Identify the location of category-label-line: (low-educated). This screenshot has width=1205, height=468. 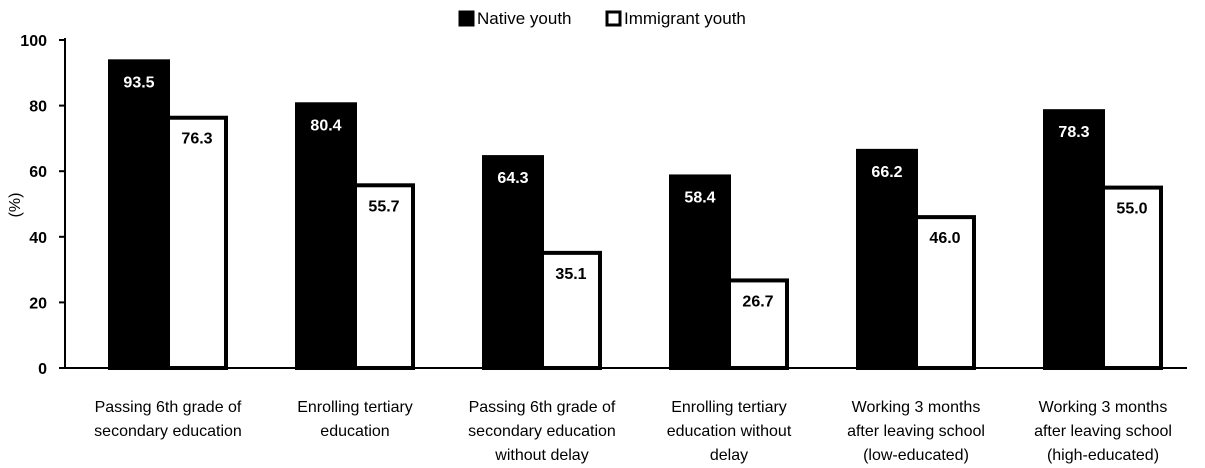
(916, 455).